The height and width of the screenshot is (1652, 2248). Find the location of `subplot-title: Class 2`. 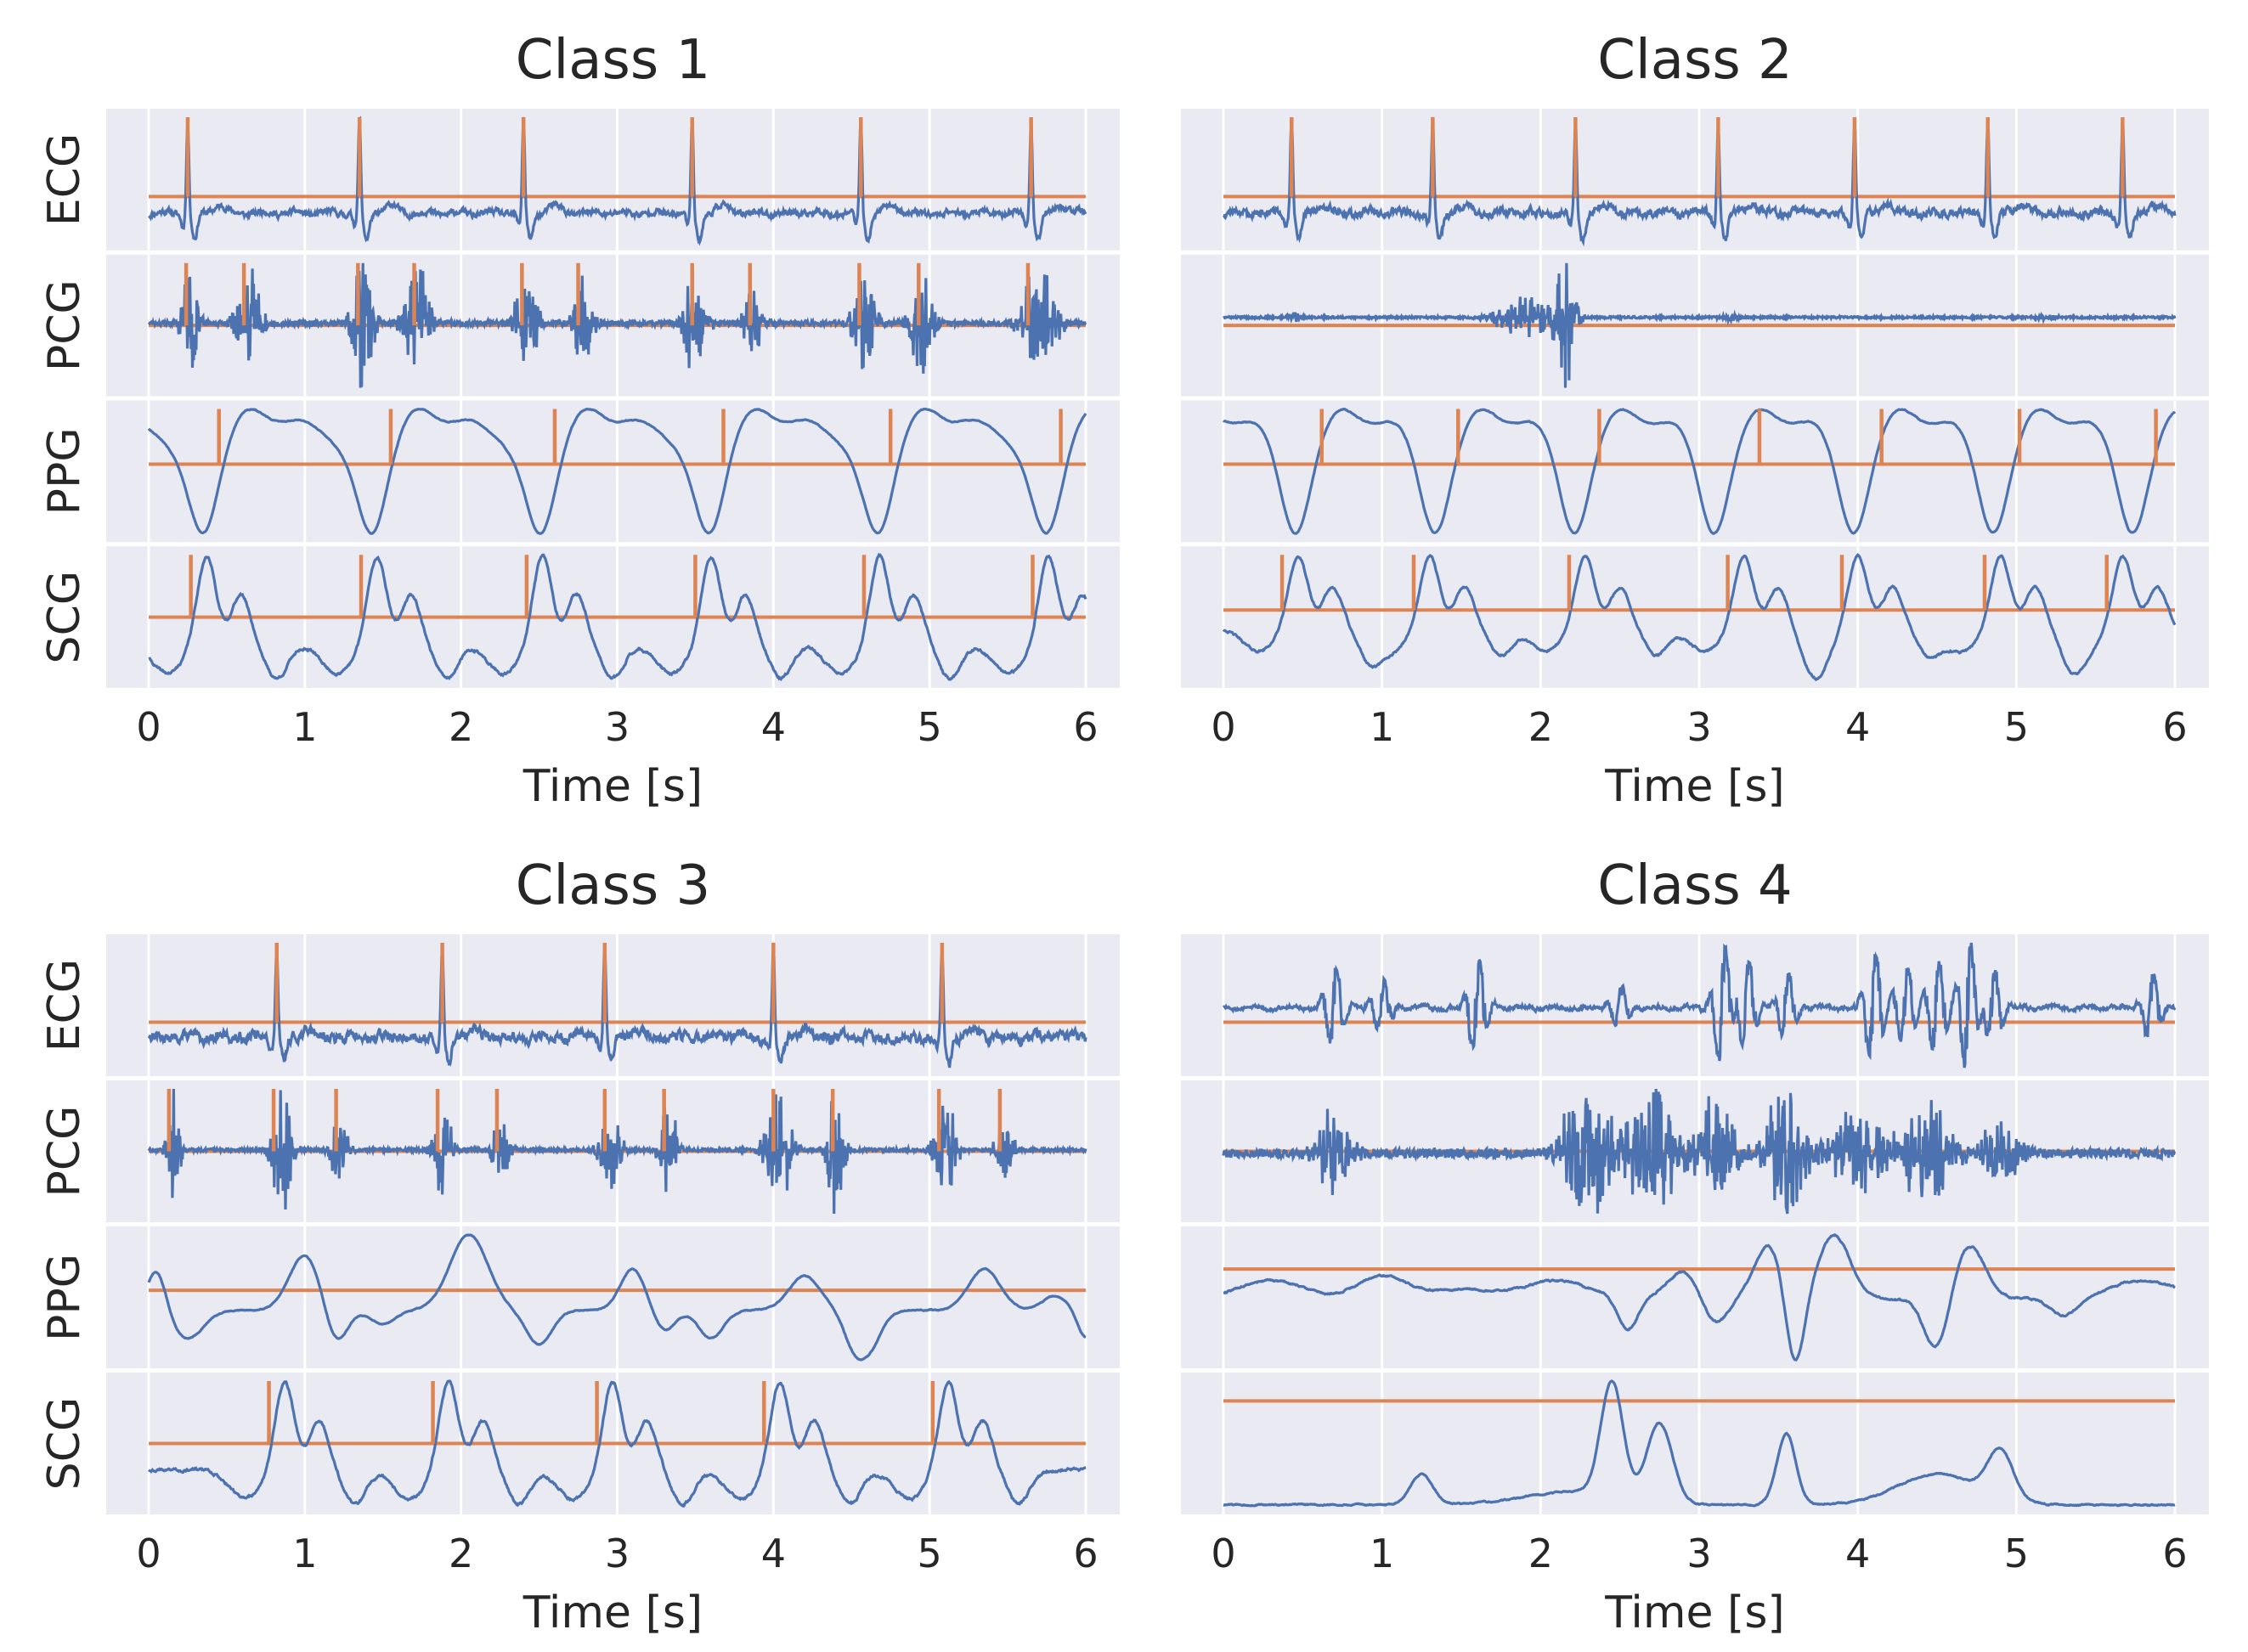

subplot-title: Class 2 is located at coordinates (1694, 60).